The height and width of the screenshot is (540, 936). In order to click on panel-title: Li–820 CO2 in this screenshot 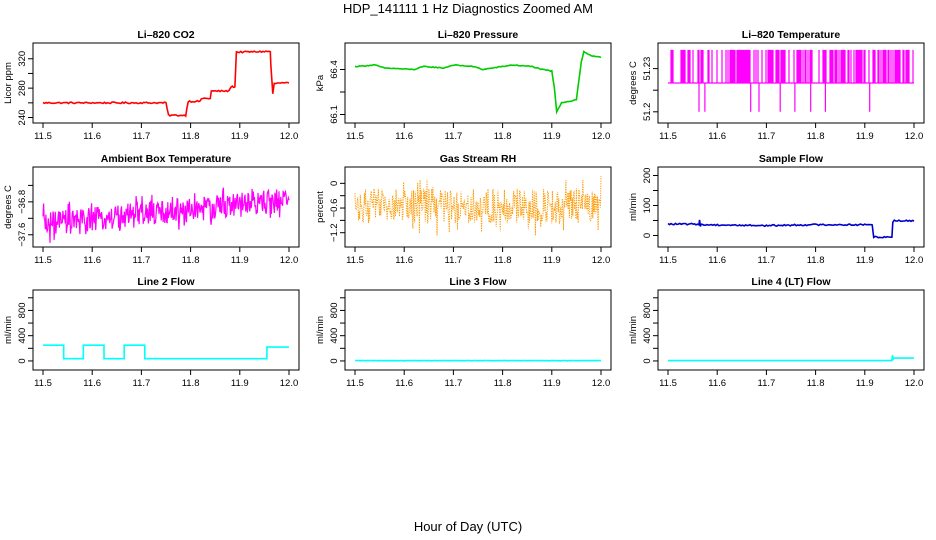, I will do `click(165, 35)`.